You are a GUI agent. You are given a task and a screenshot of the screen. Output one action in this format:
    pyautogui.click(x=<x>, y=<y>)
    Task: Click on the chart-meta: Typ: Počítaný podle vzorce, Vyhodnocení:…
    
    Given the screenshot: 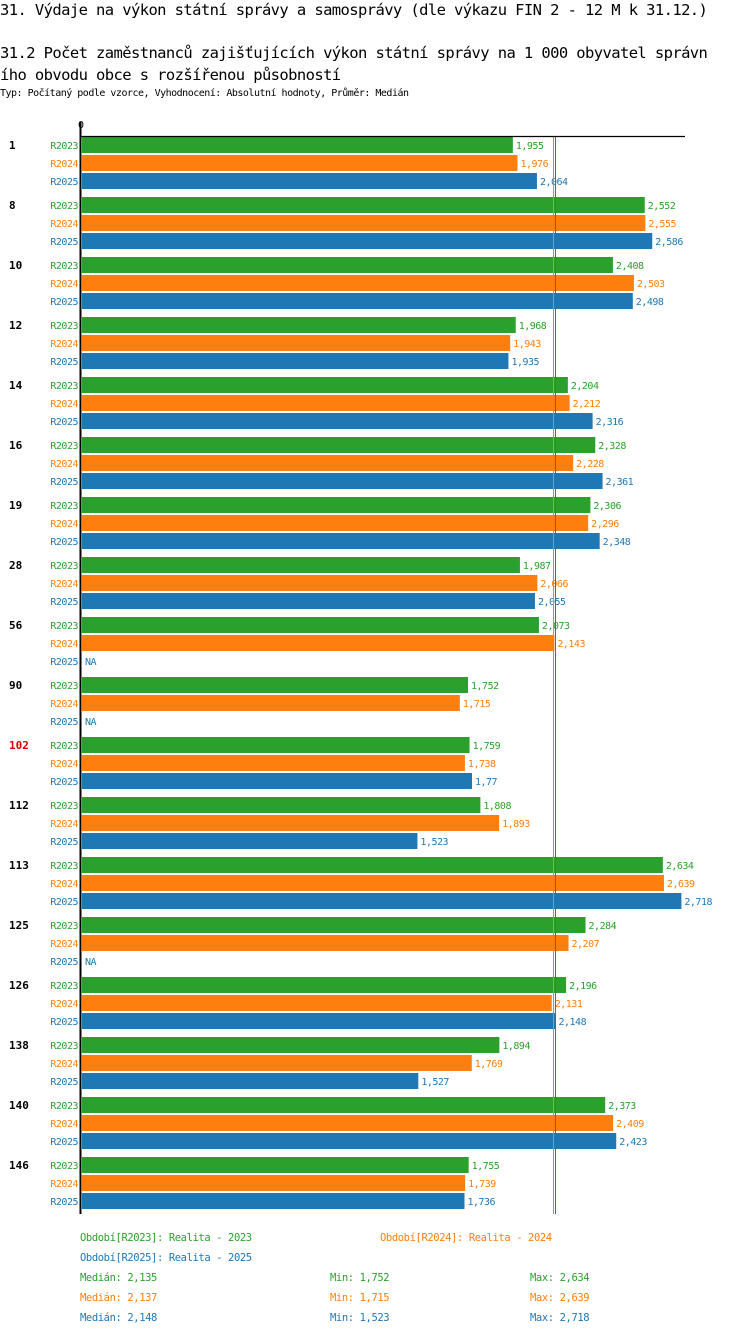 What is the action you would take?
    pyautogui.click(x=204, y=93)
    